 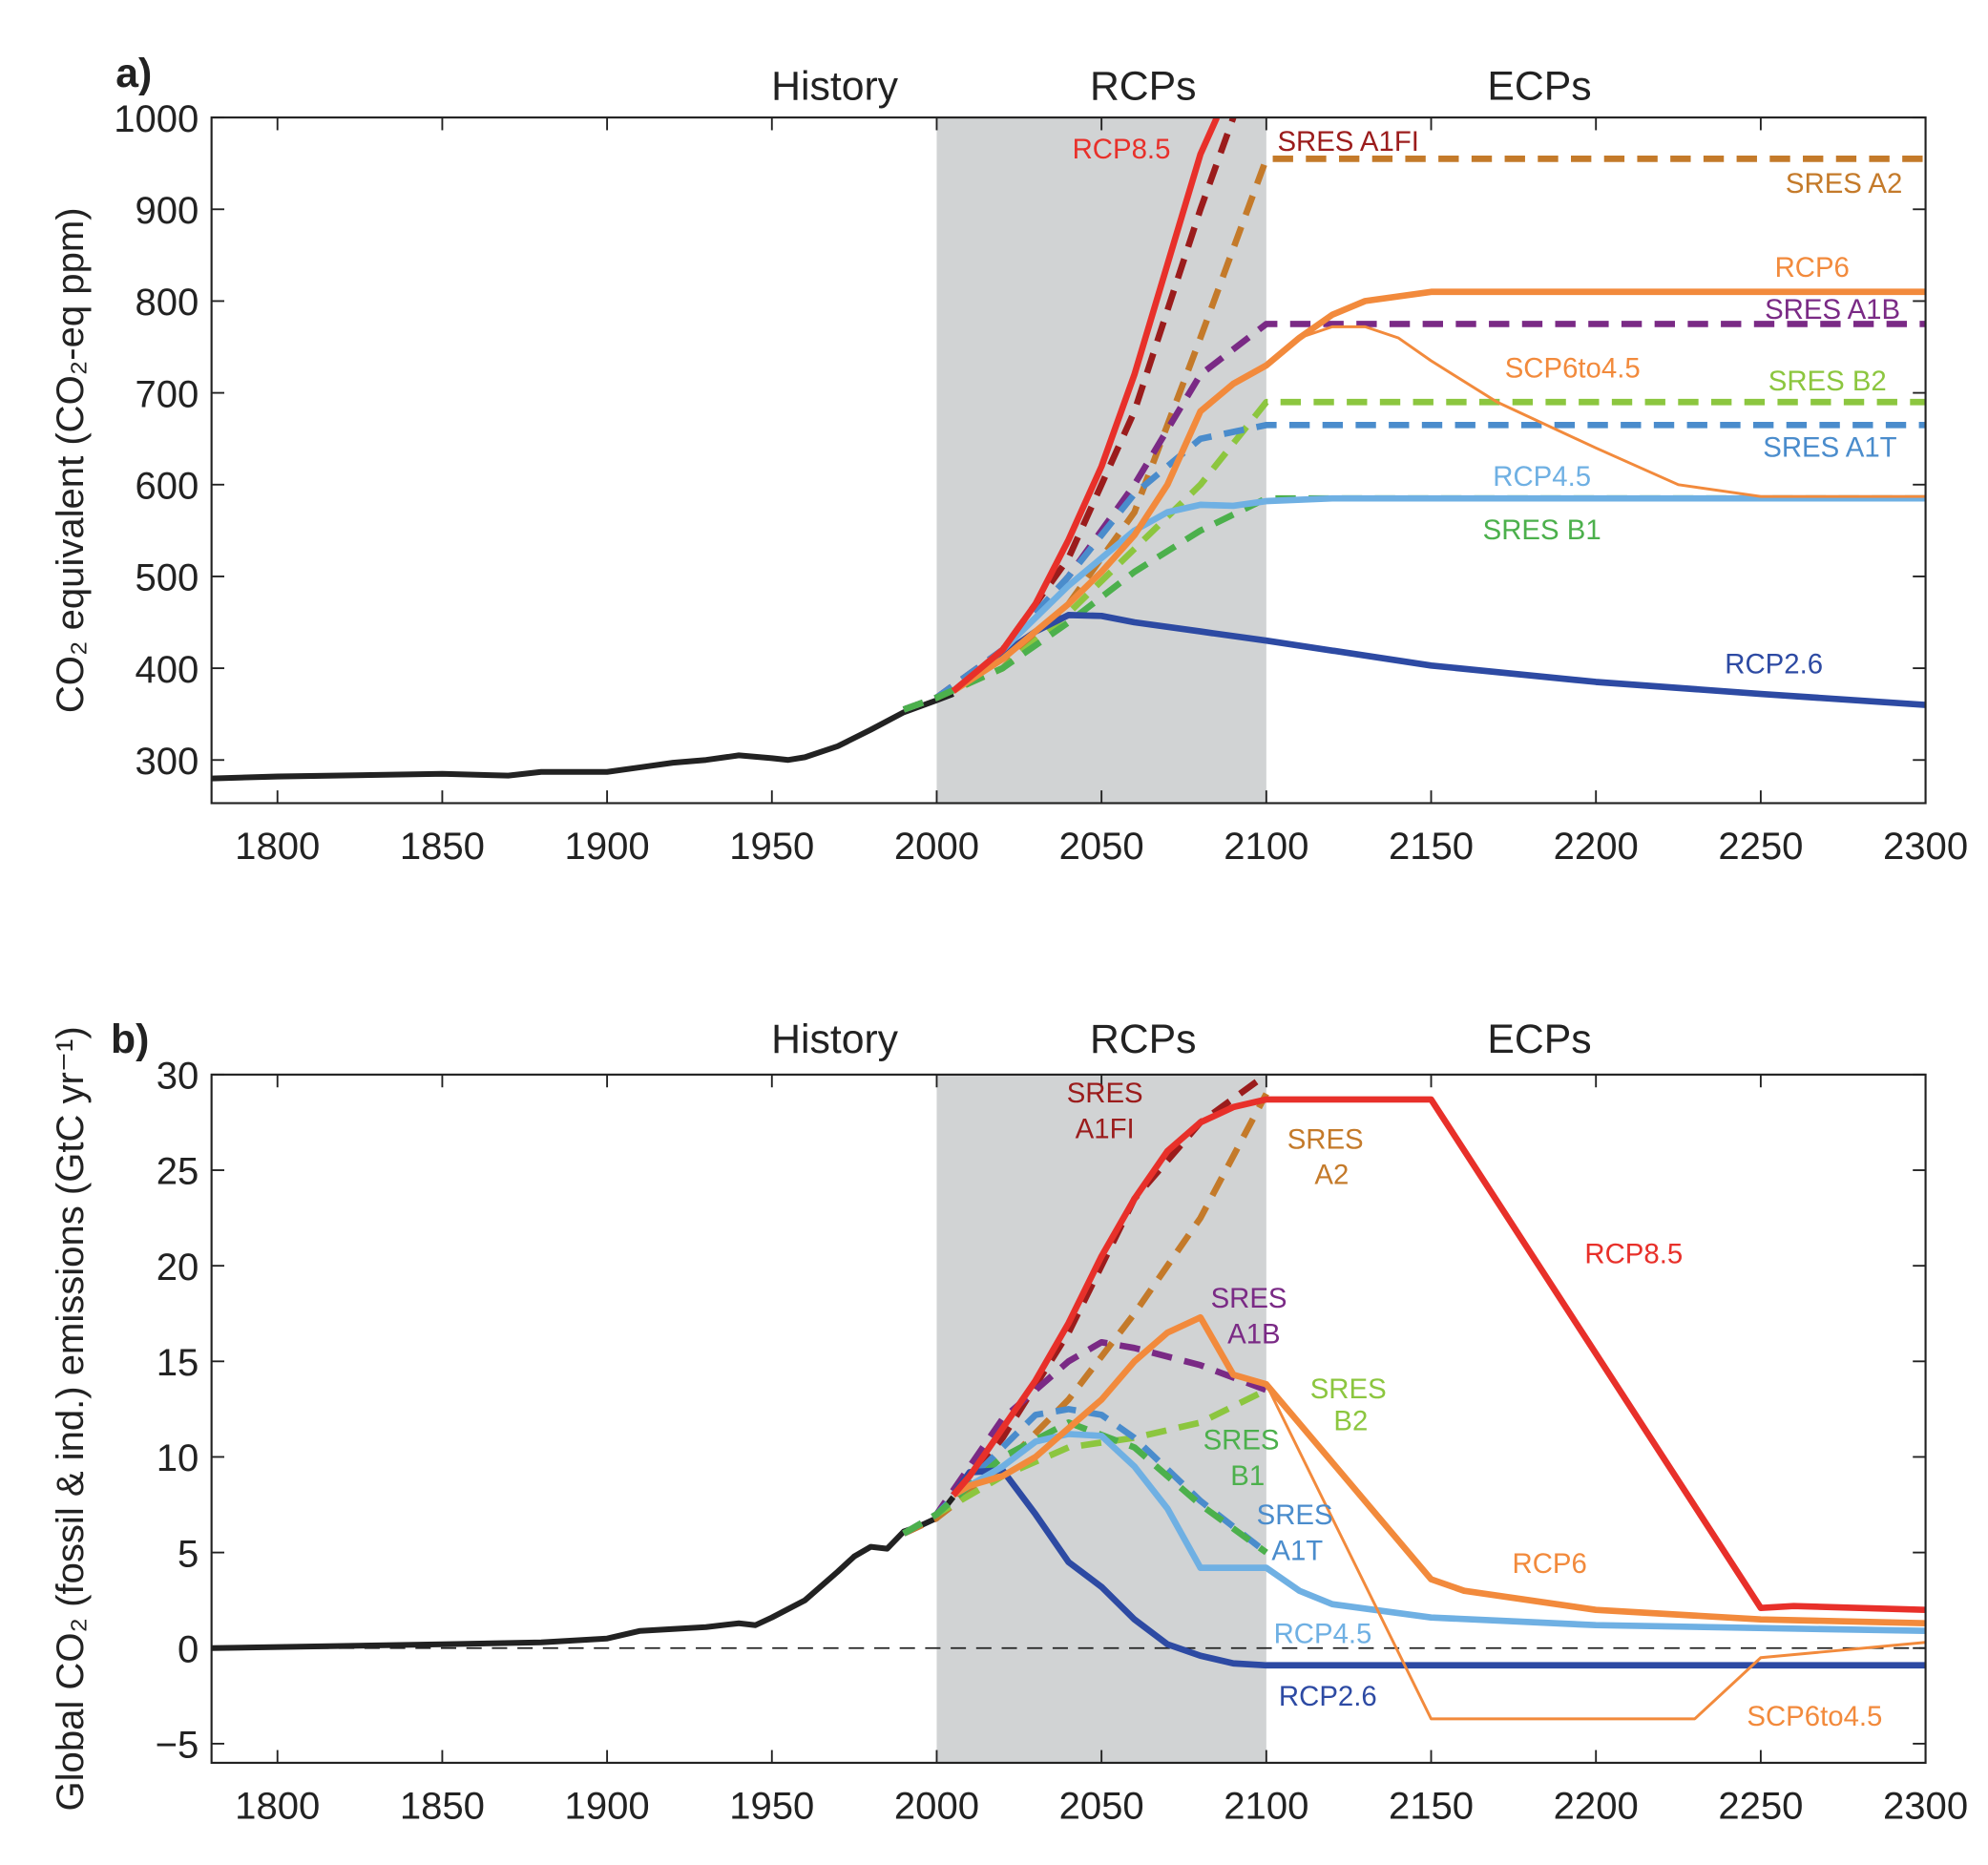 I want to click on y-tick-label: 10, so click(x=178, y=1458).